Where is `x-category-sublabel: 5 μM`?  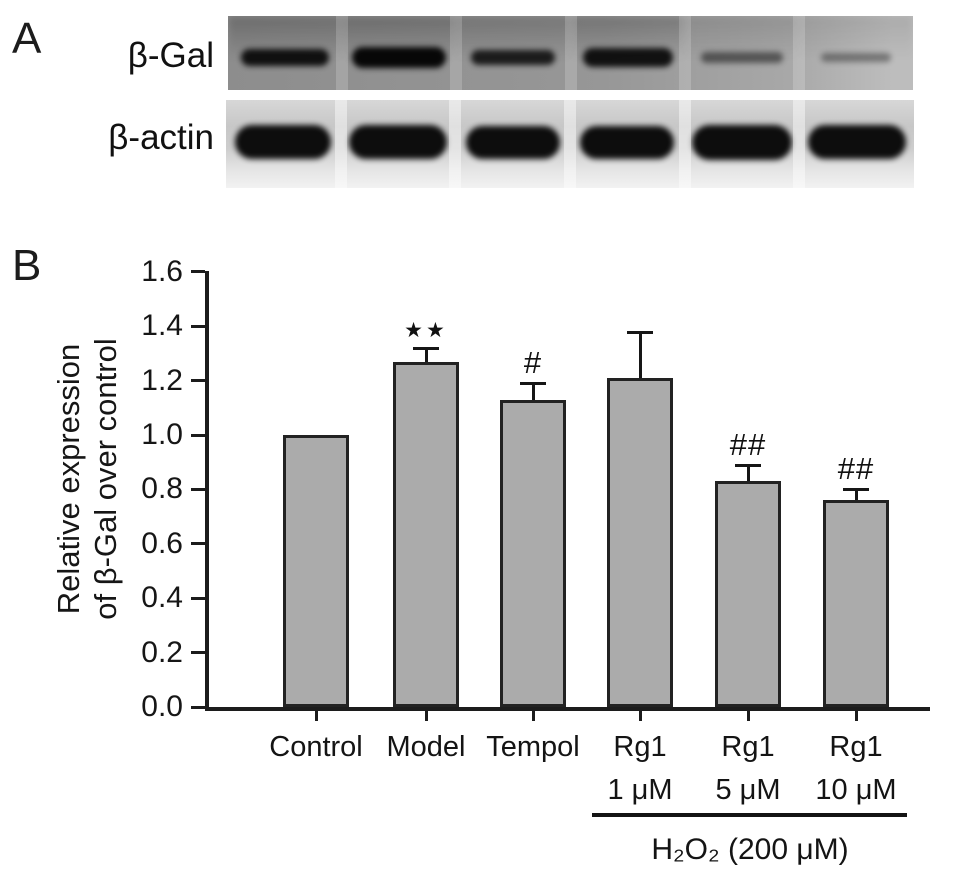
x-category-sublabel: 5 μM is located at coordinates (748, 790).